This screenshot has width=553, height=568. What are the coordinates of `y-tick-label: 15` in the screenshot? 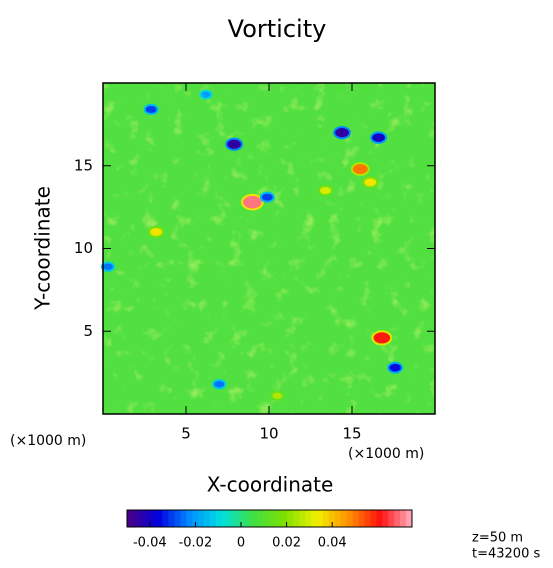 It's located at (83, 165).